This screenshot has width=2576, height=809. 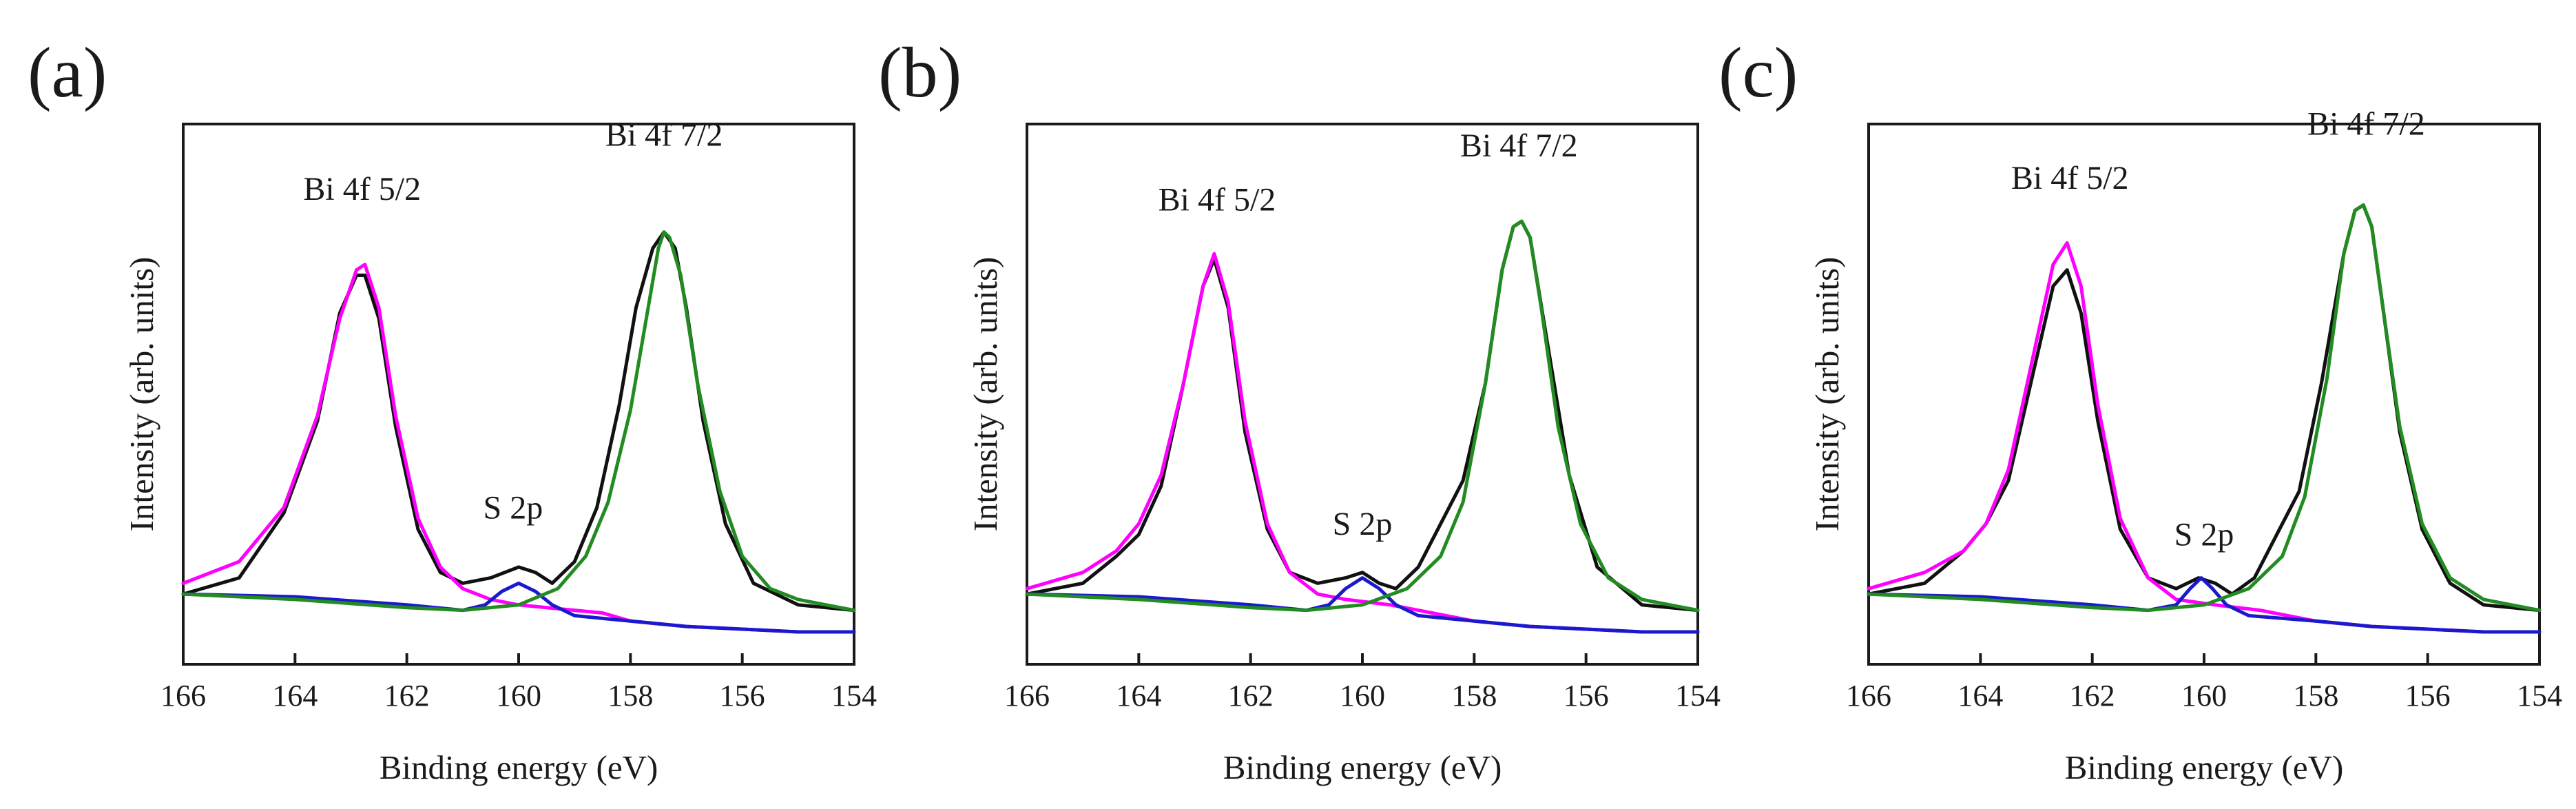 I want to click on panel-label: (c), so click(x=1758, y=72).